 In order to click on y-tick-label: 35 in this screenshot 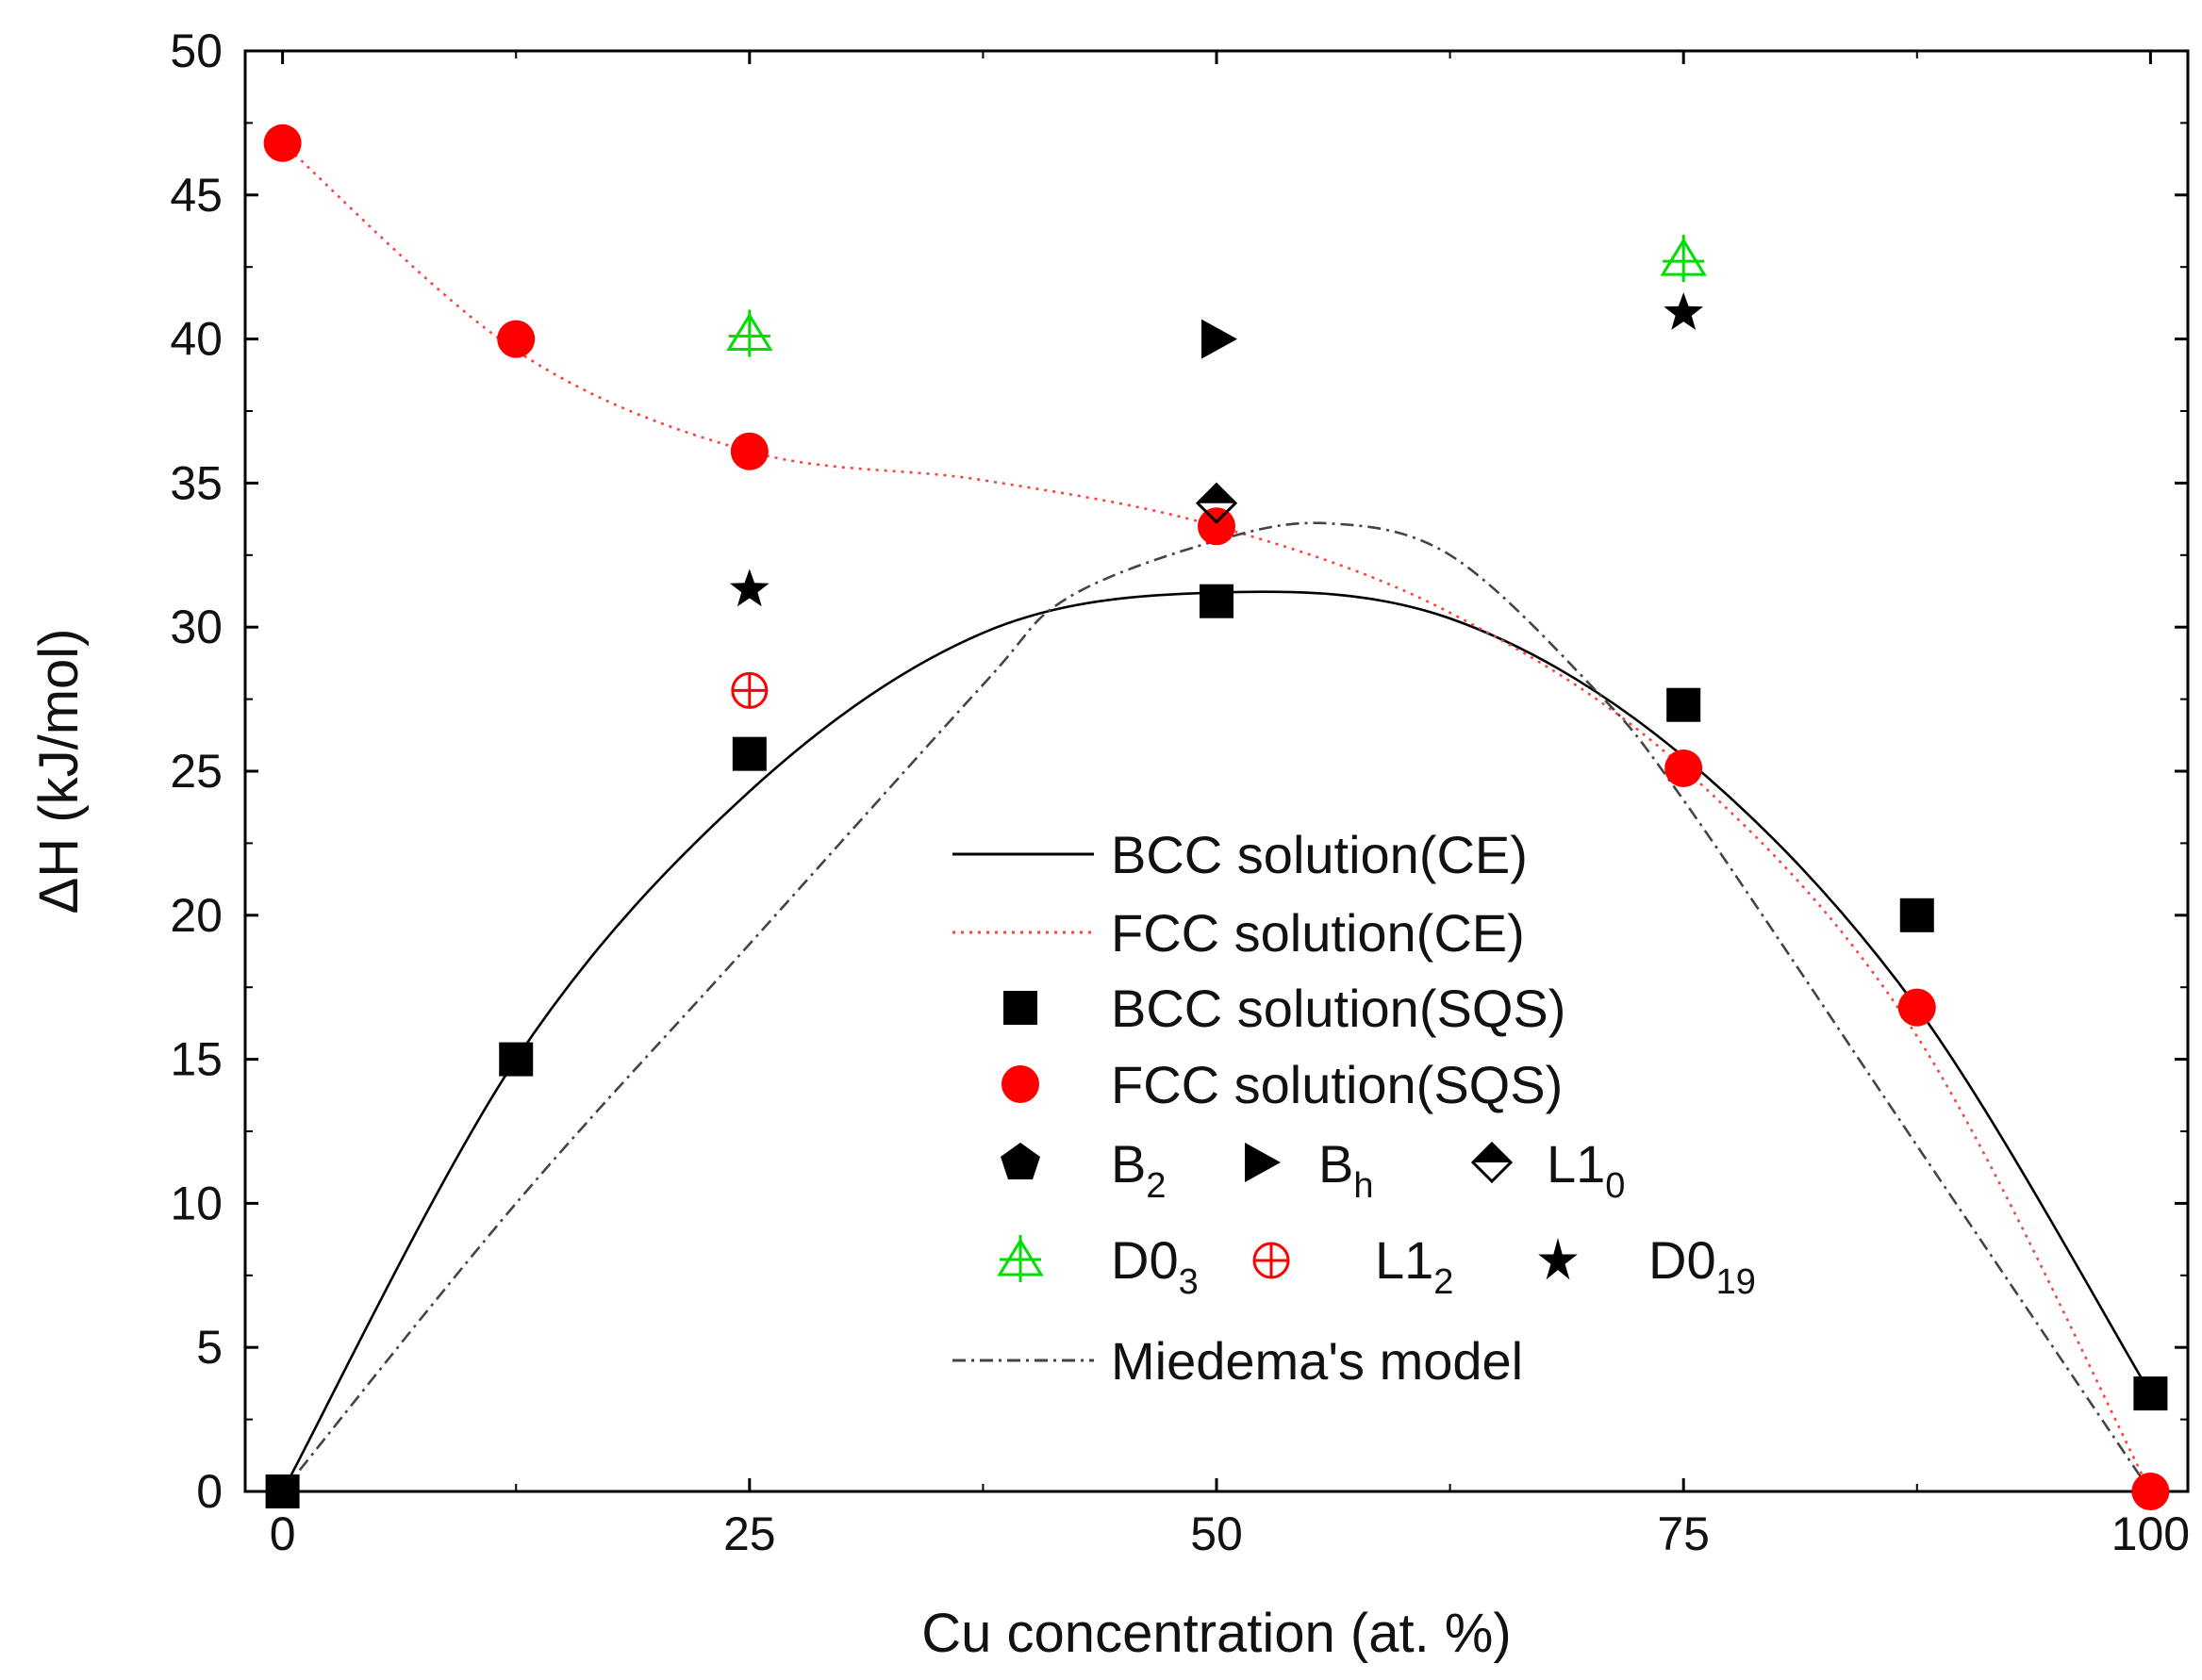, I will do `click(196, 482)`.